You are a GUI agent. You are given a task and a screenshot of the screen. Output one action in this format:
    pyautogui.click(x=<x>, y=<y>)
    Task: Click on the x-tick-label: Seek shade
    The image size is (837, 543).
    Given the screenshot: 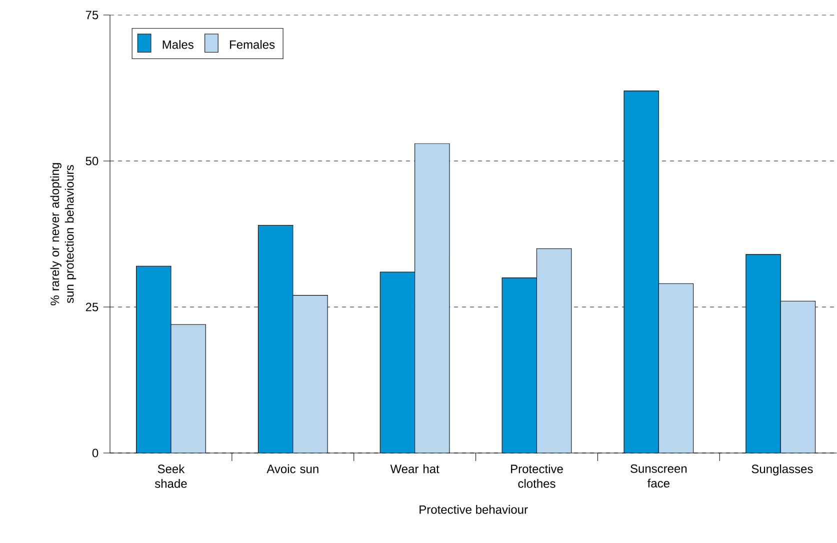 What is the action you would take?
    pyautogui.click(x=170, y=476)
    